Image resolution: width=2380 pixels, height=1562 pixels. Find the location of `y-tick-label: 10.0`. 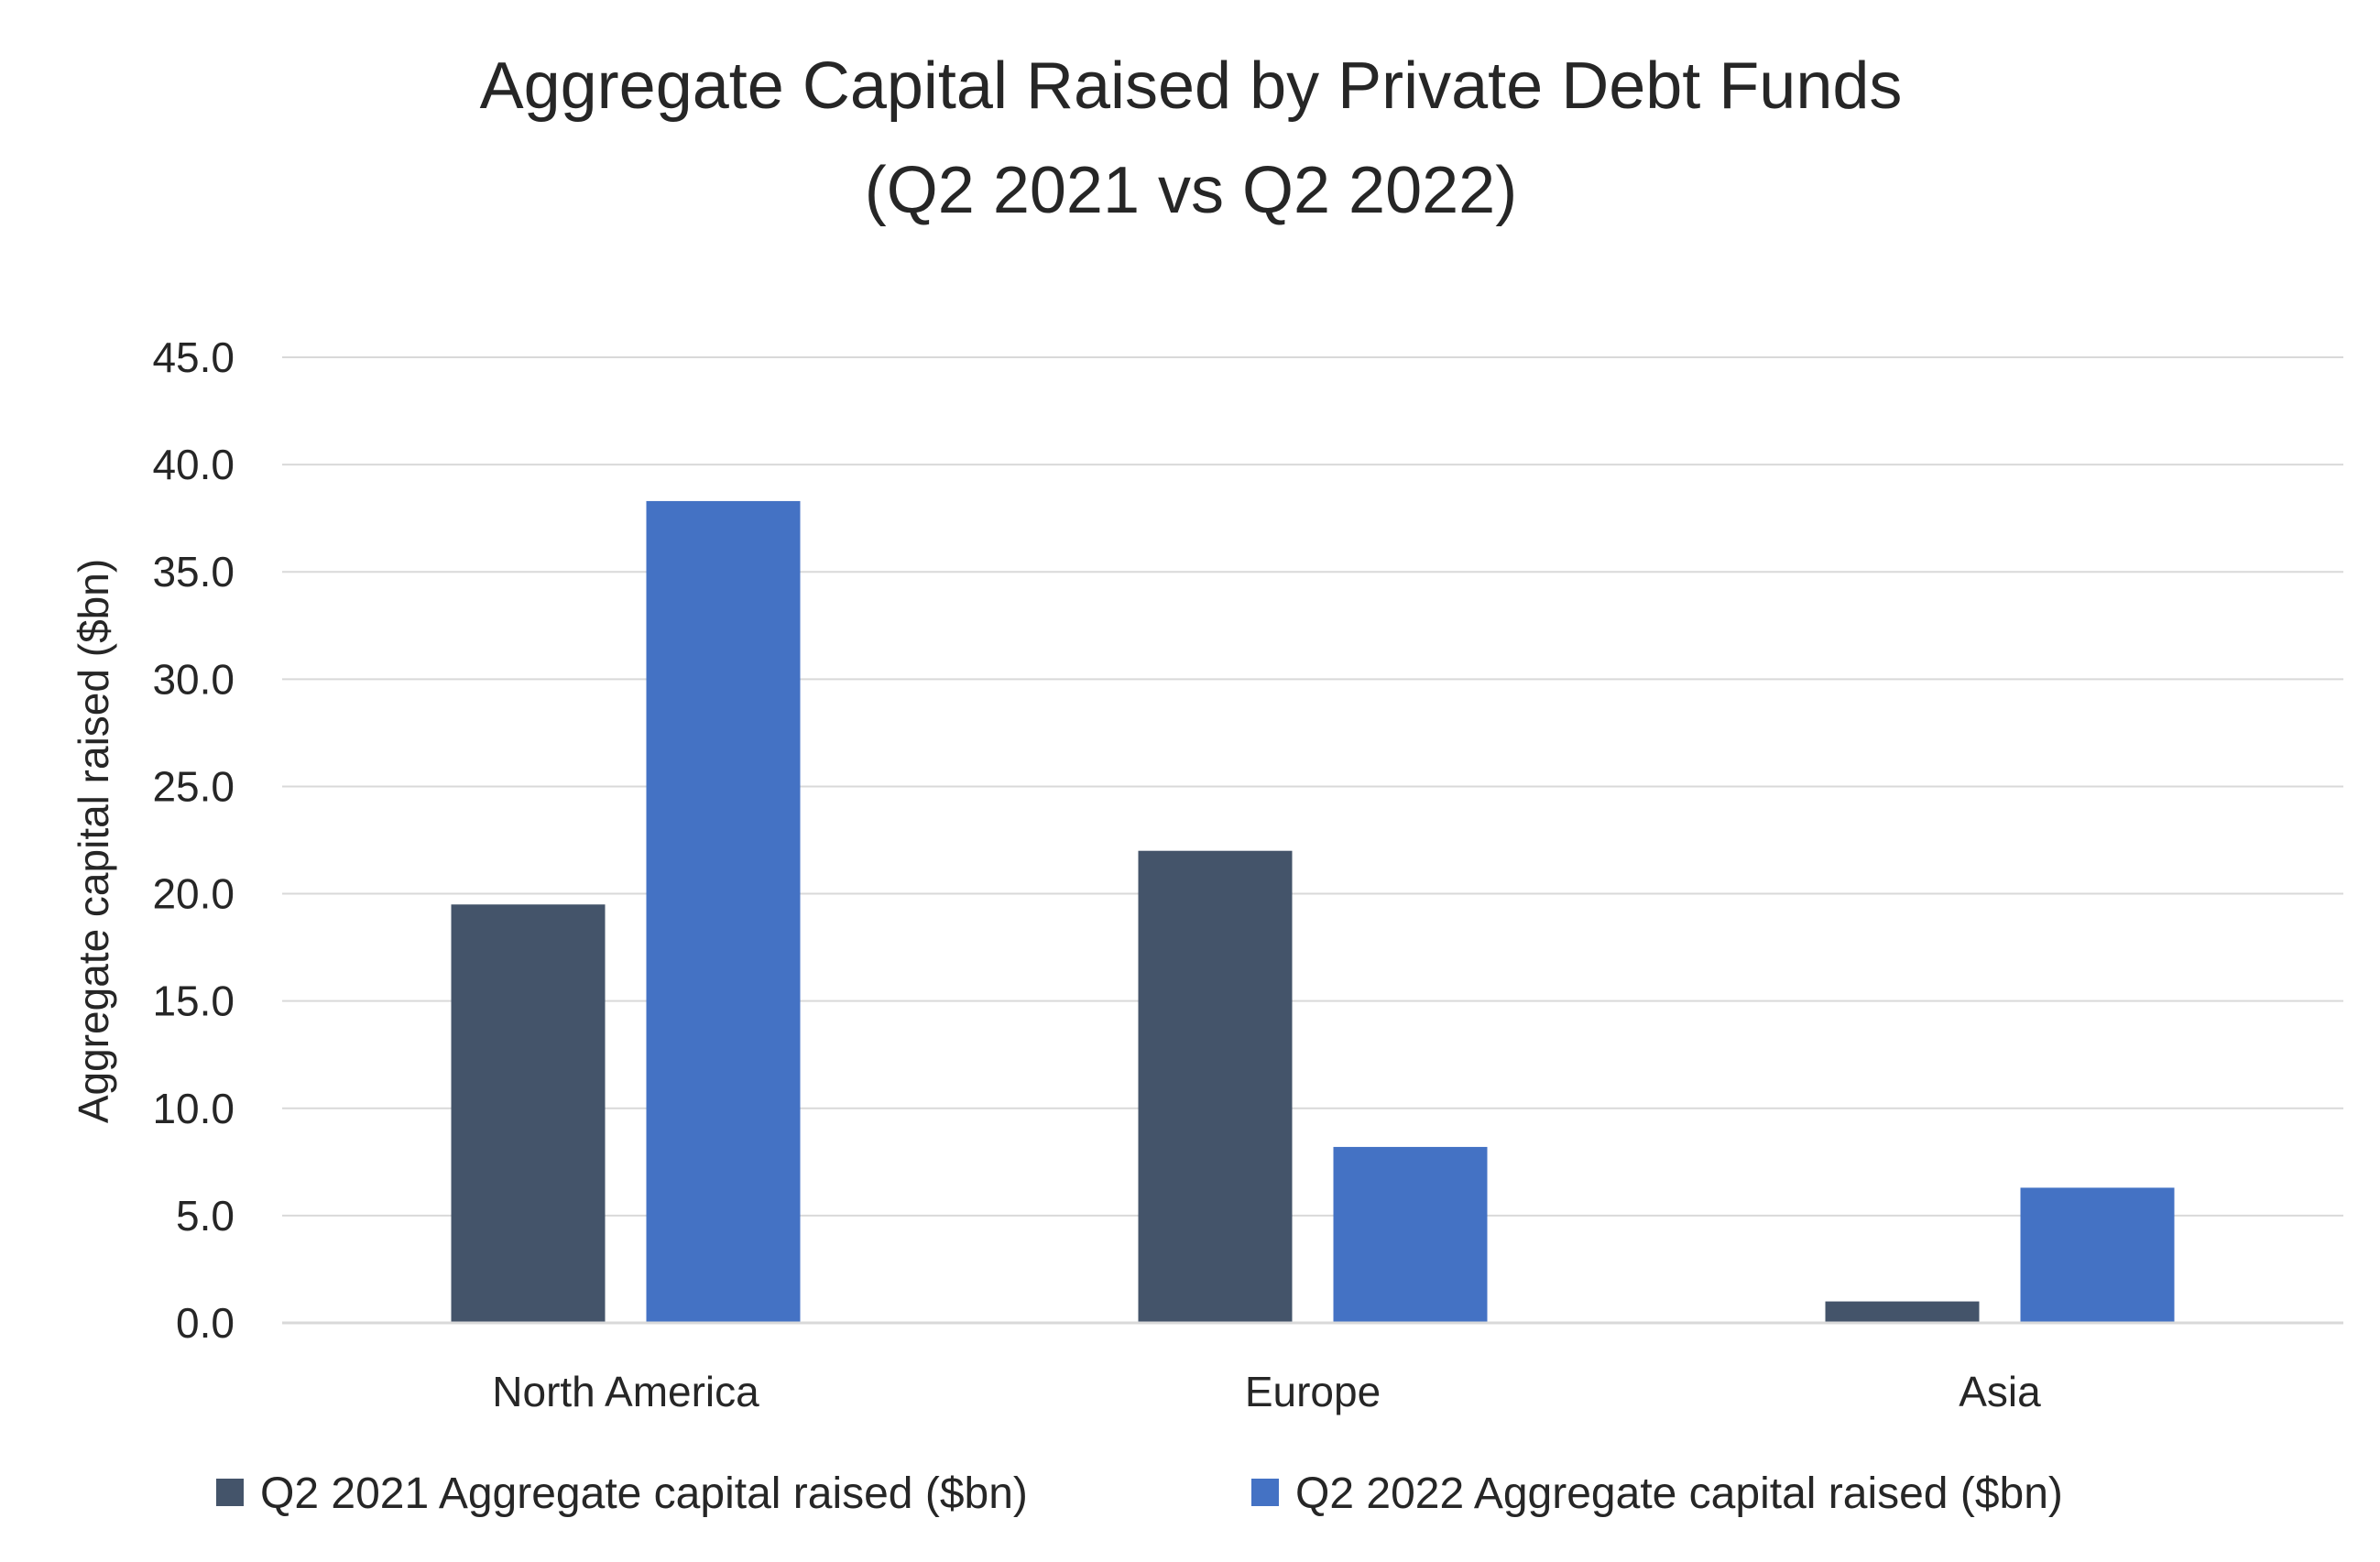

y-tick-label: 10.0 is located at coordinates (193, 1108).